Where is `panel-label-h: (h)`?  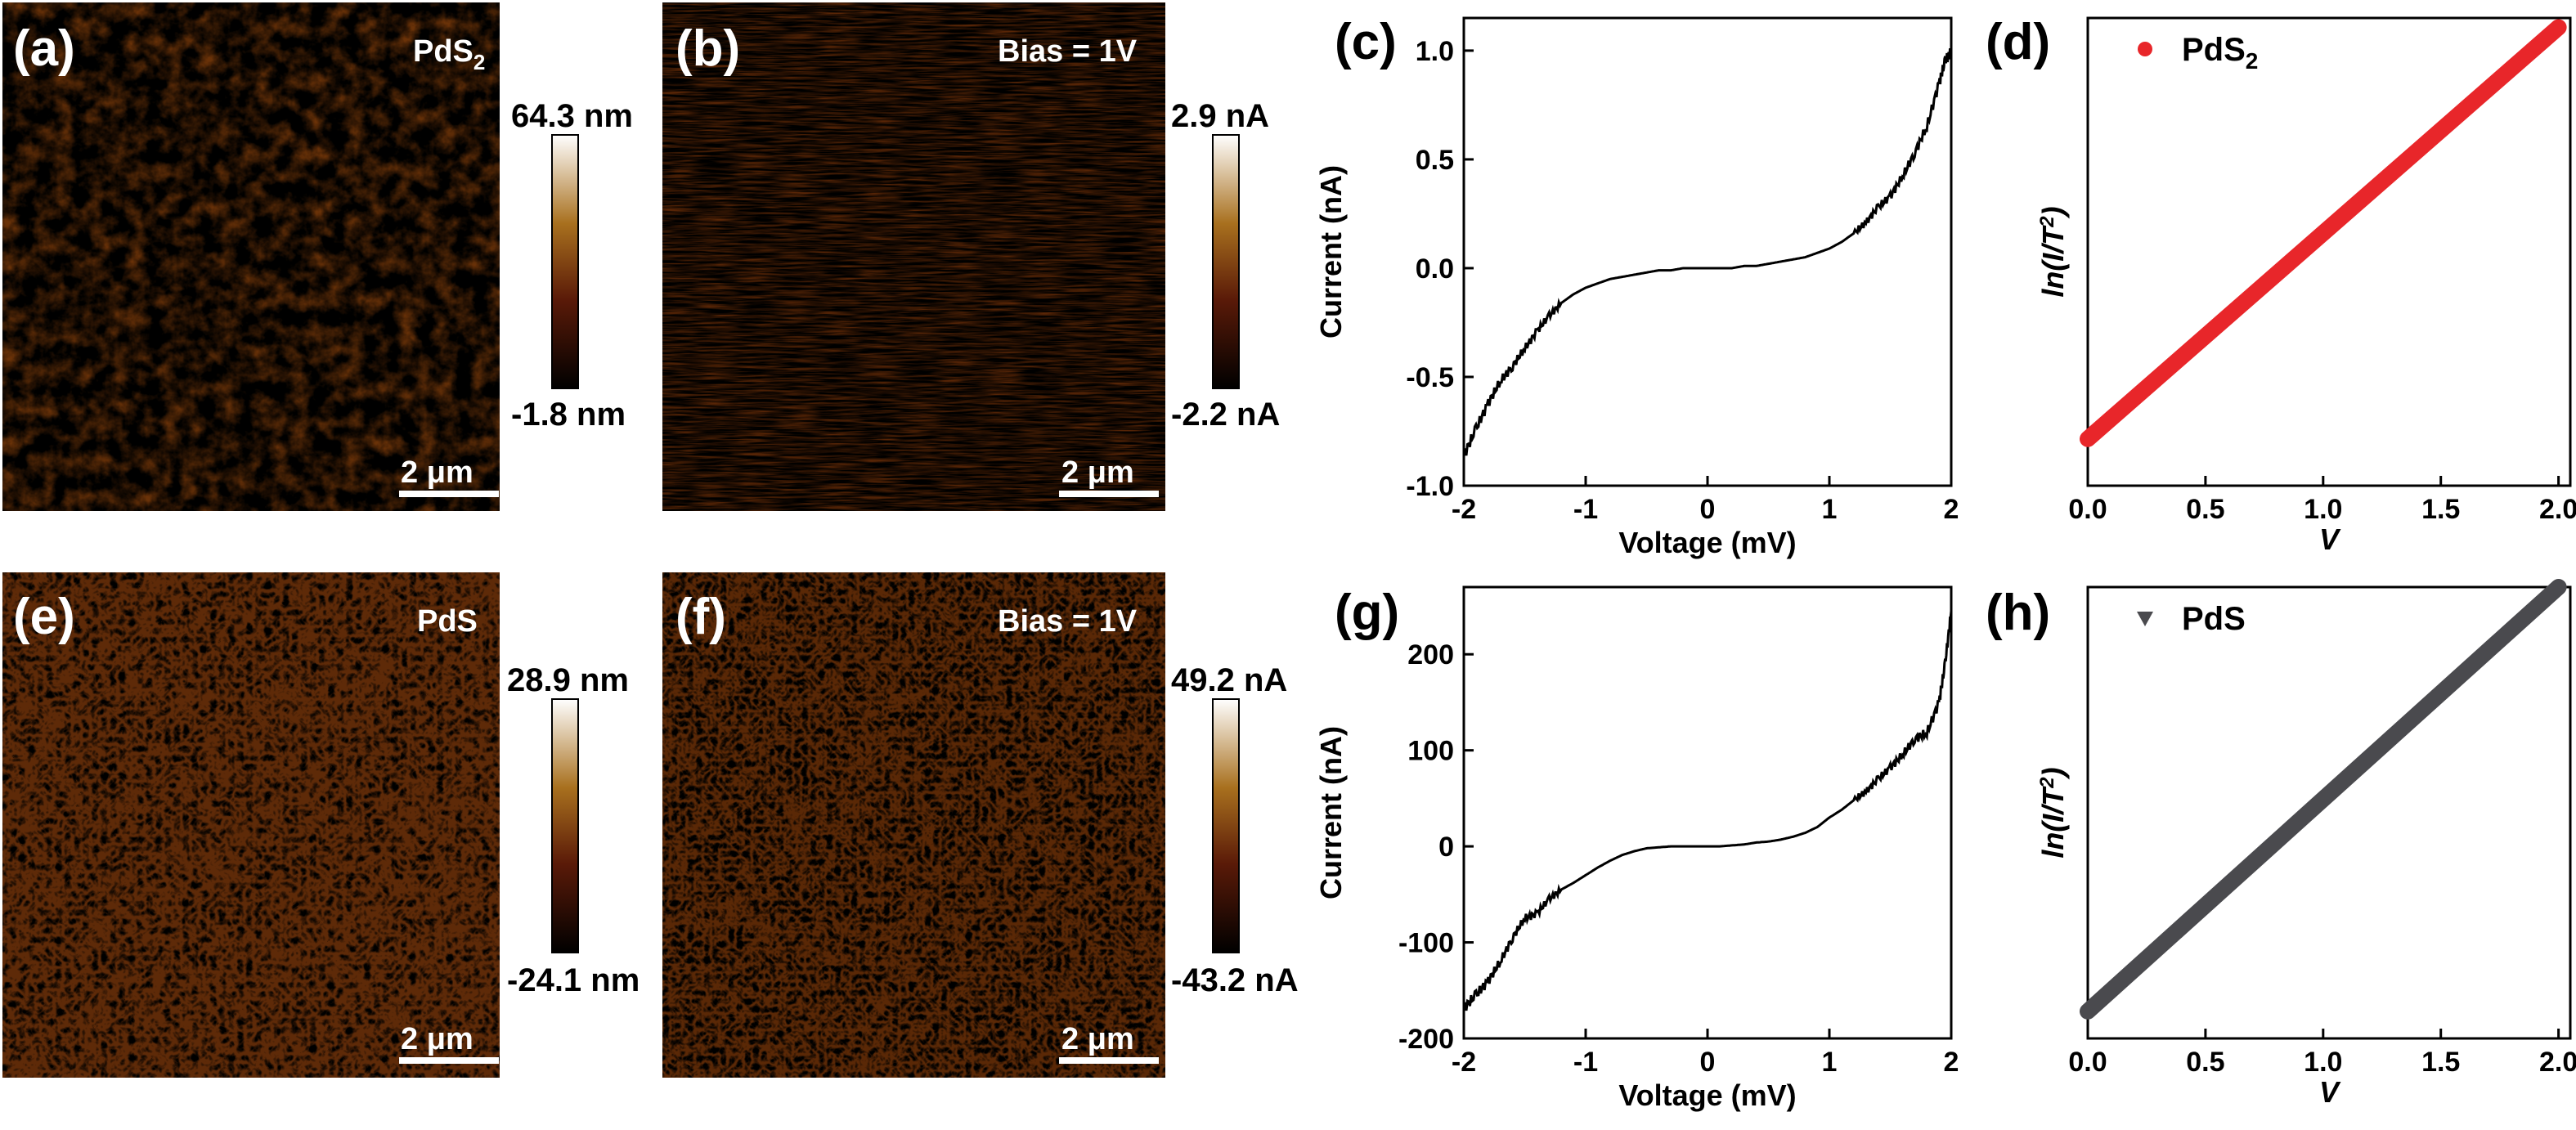
panel-label-h: (h) is located at coordinates (2018, 613).